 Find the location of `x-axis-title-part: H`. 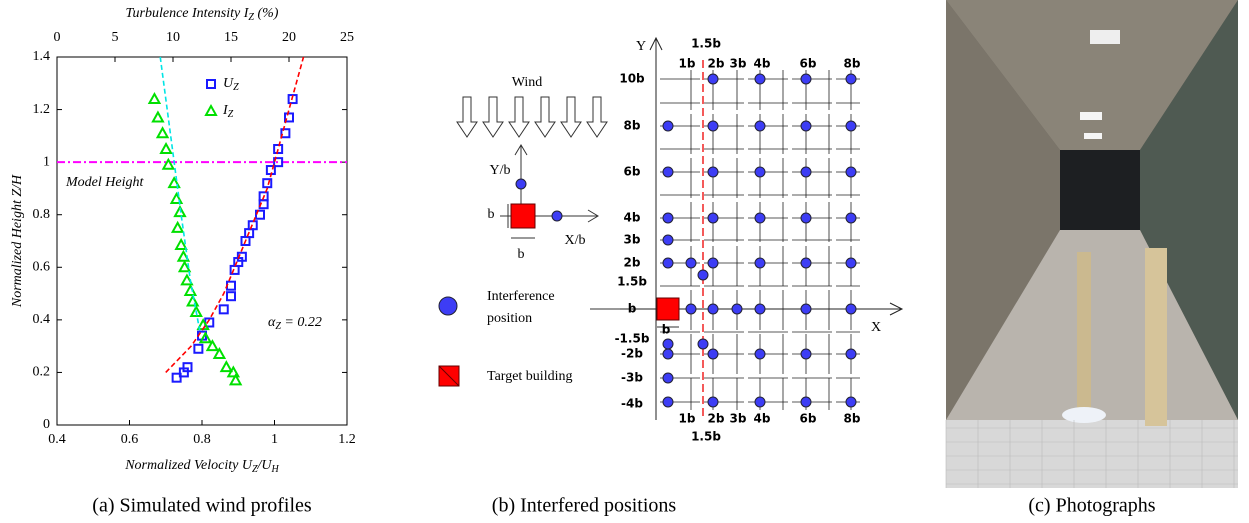

x-axis-title-part: H is located at coordinates (275, 469).